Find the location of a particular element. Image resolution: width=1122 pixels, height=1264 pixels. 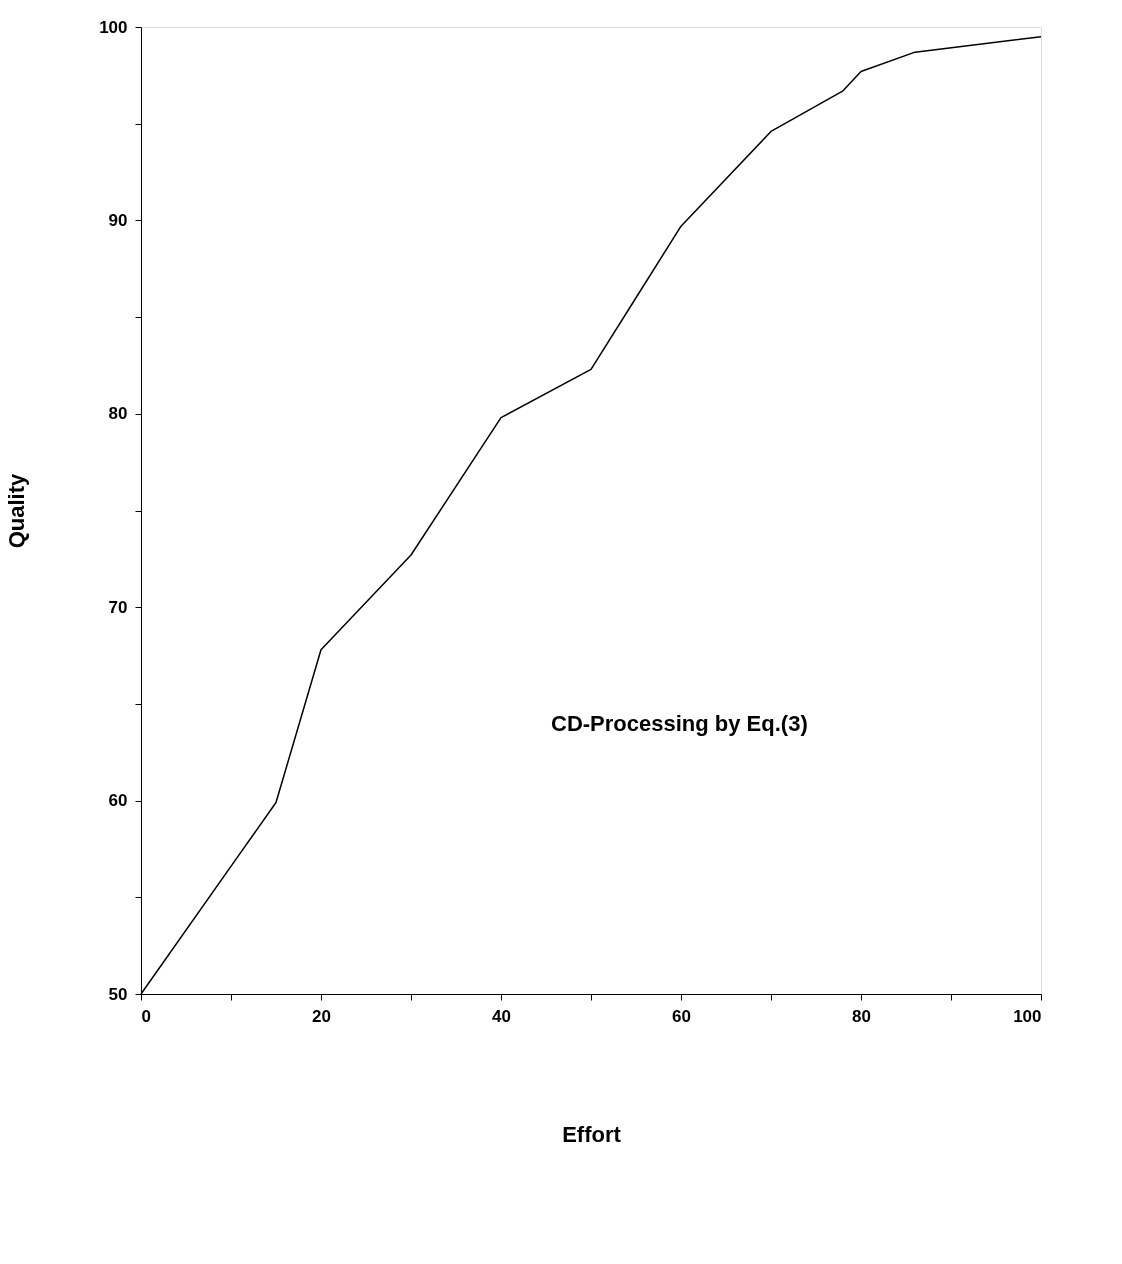

y-tick-label: 60 is located at coordinates (118, 801).